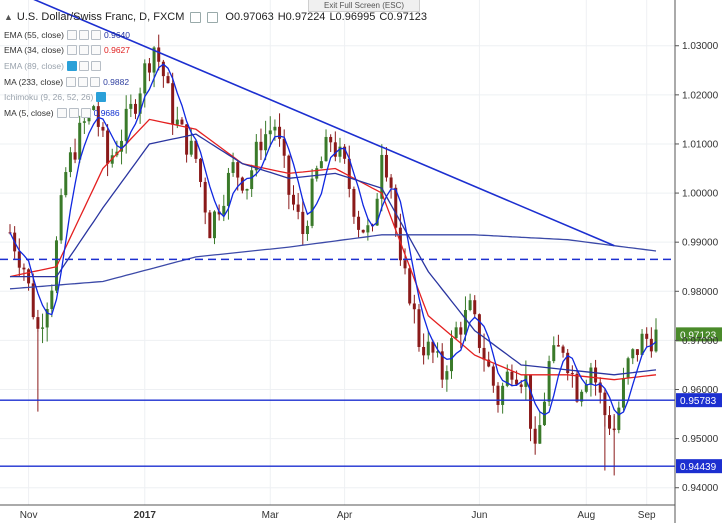 This screenshot has height=523, width=722. I want to click on price-tick-label: 0.97000, so click(700, 341).